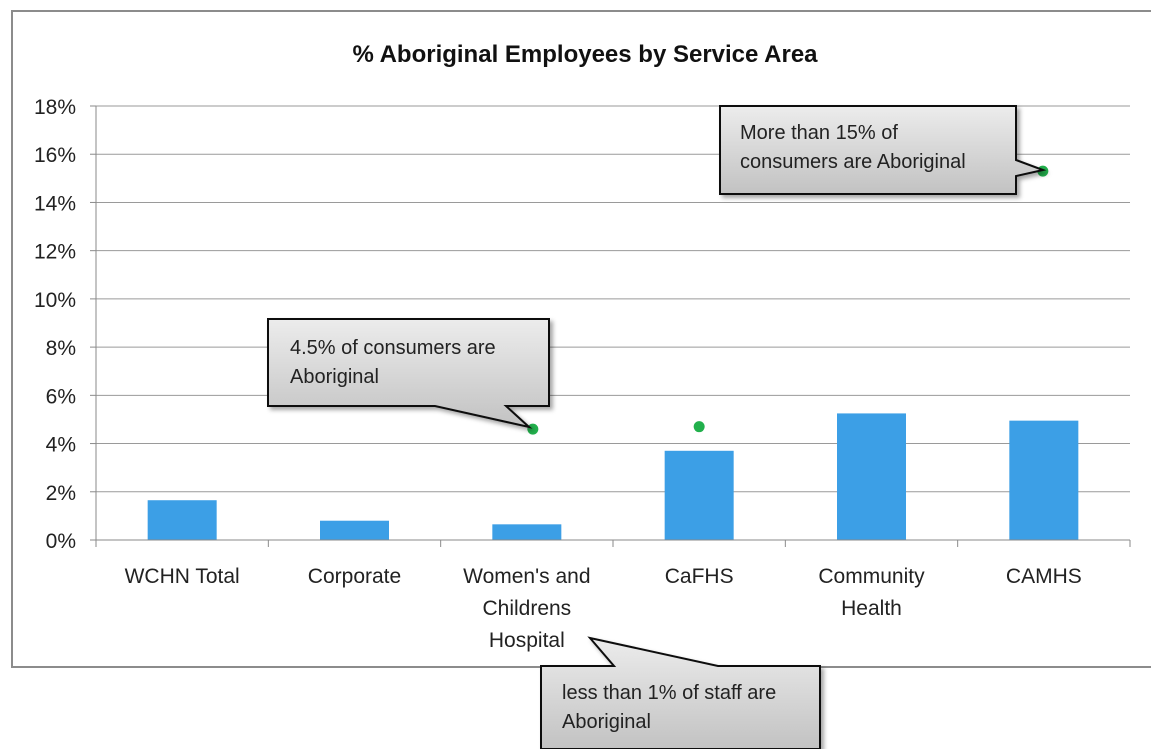  Describe the element at coordinates (699, 576) in the screenshot. I see `x-category-label: CaFHS` at that location.